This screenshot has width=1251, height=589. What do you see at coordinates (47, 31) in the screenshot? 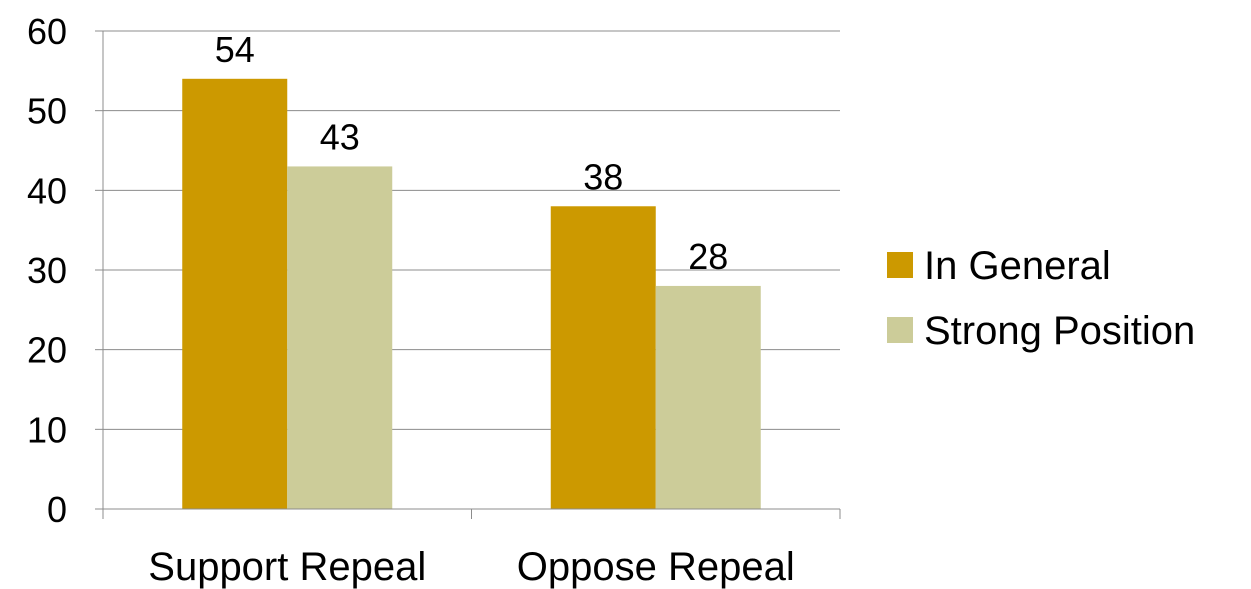
I see `y-tick-label: 60` at bounding box center [47, 31].